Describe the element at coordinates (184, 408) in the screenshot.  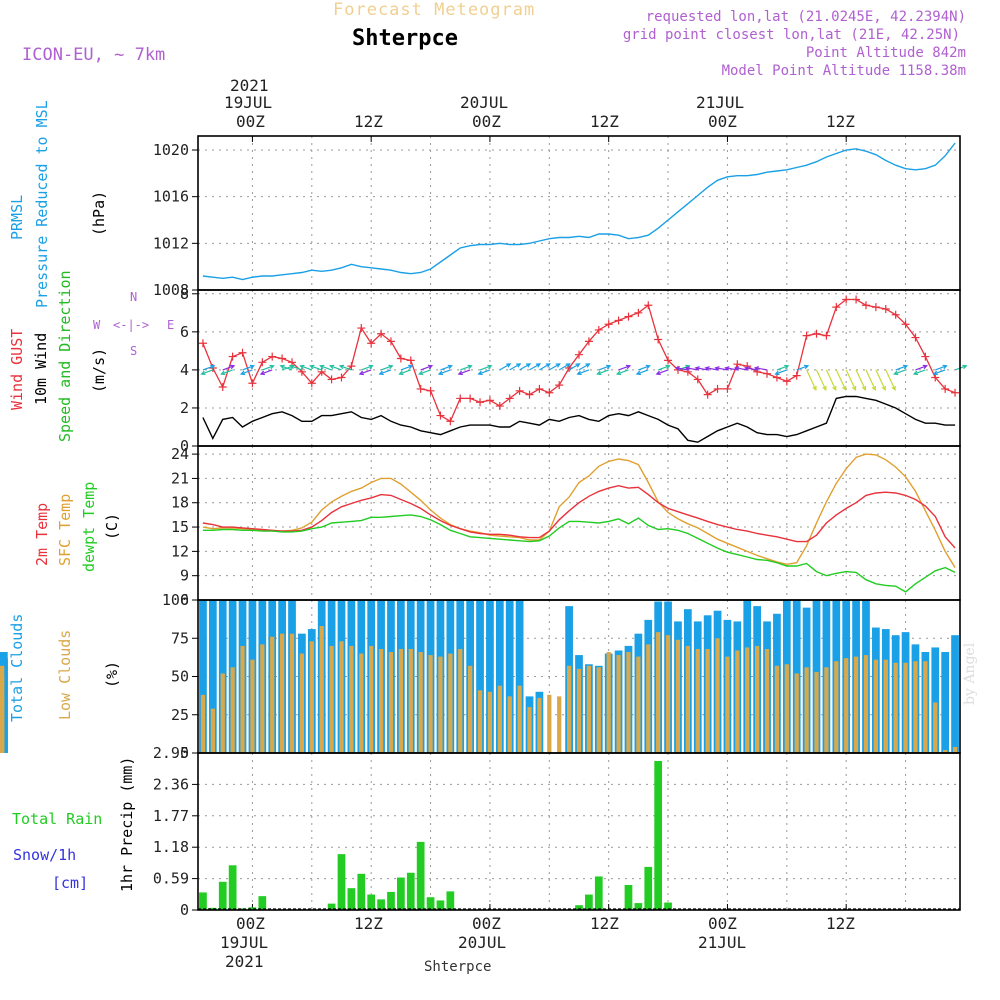
I see `ytick-label: 2` at that location.